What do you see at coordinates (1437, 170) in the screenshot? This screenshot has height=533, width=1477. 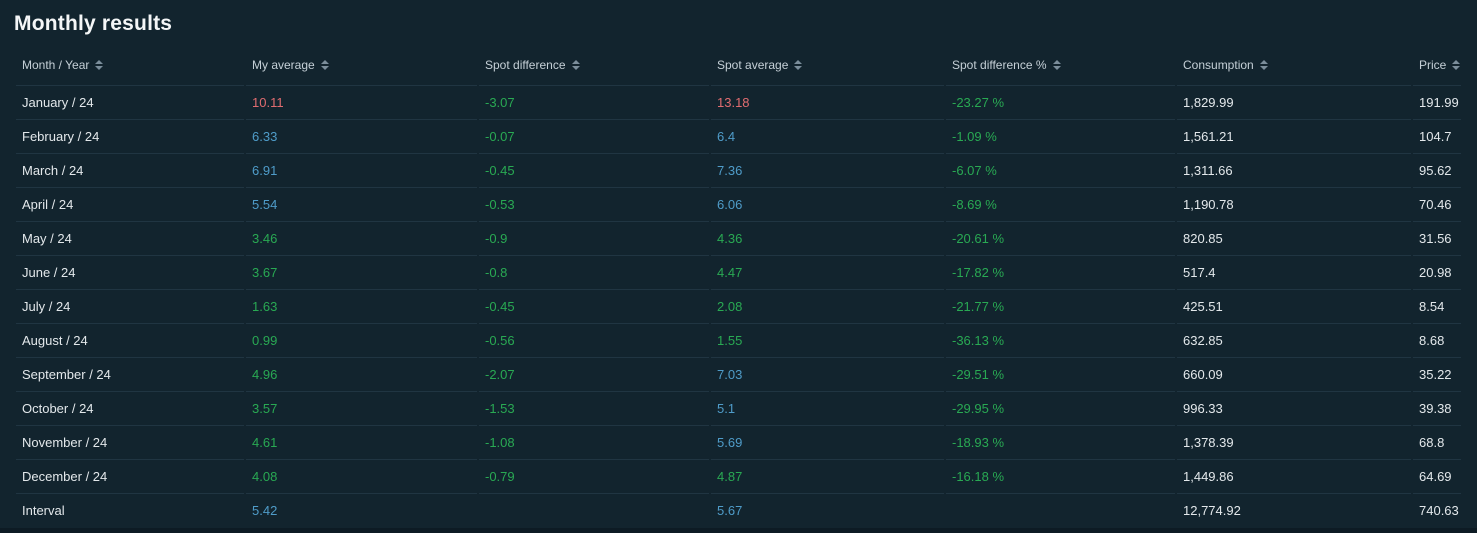 I see `cell-price: 95.62` at bounding box center [1437, 170].